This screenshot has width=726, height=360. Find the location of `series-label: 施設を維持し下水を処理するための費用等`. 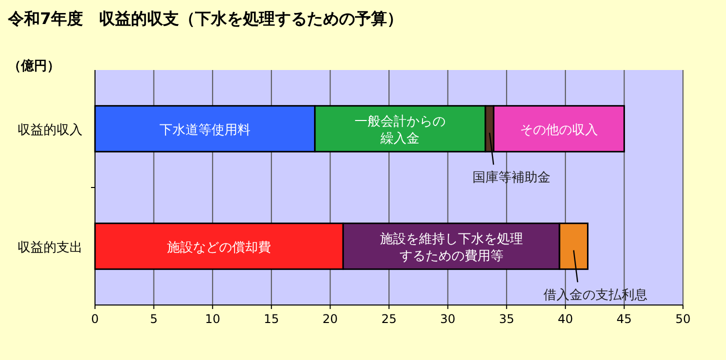

series-label: 施設を維持し下水を処理するための費用等 is located at coordinates (451, 248).